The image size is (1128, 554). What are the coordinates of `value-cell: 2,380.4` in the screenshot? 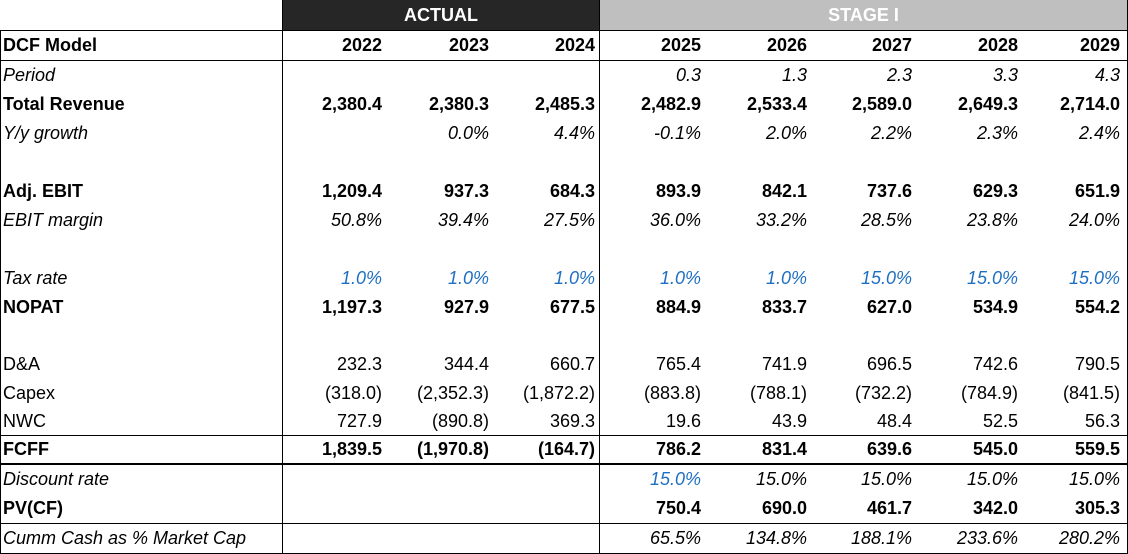 It's located at (351, 104).